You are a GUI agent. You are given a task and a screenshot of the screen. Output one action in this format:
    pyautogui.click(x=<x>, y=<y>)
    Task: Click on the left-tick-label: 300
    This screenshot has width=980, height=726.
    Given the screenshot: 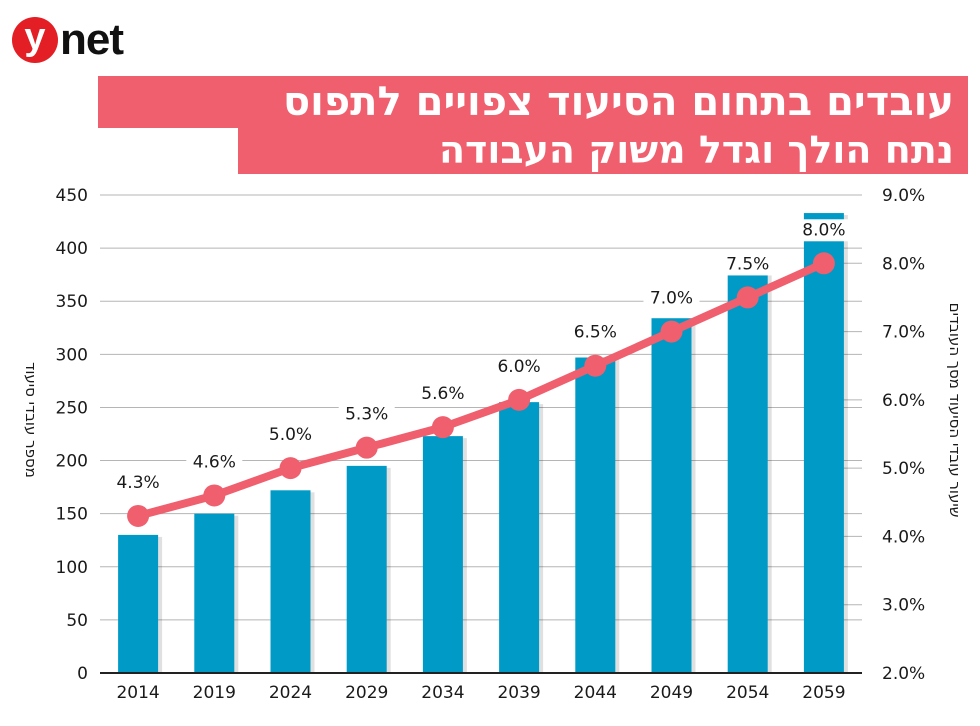 What is the action you would take?
    pyautogui.click(x=72, y=355)
    